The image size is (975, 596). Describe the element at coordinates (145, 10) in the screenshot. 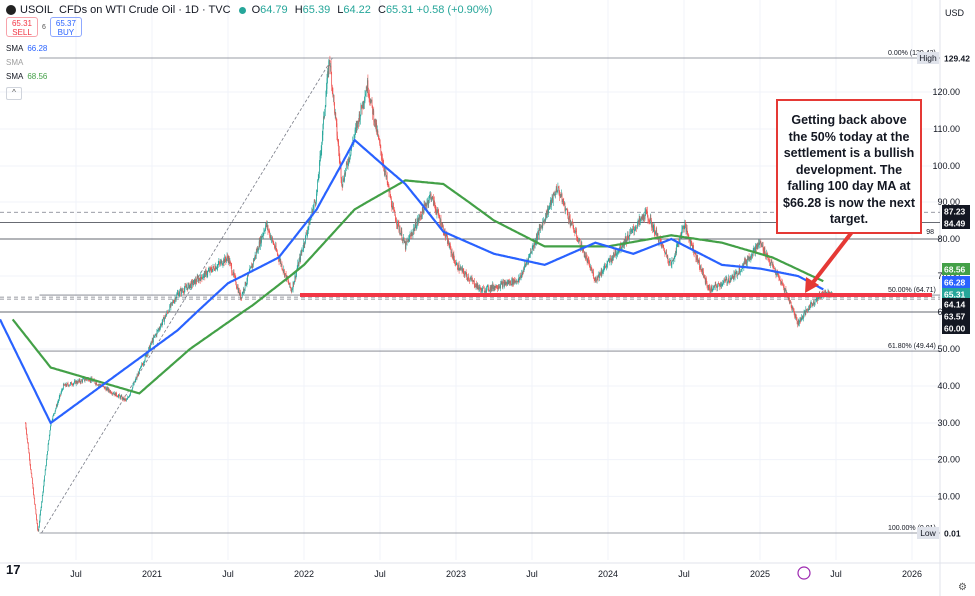

I see `symbol-title: CFDs on WTI Crude Oil · 1D · TVC` at that location.